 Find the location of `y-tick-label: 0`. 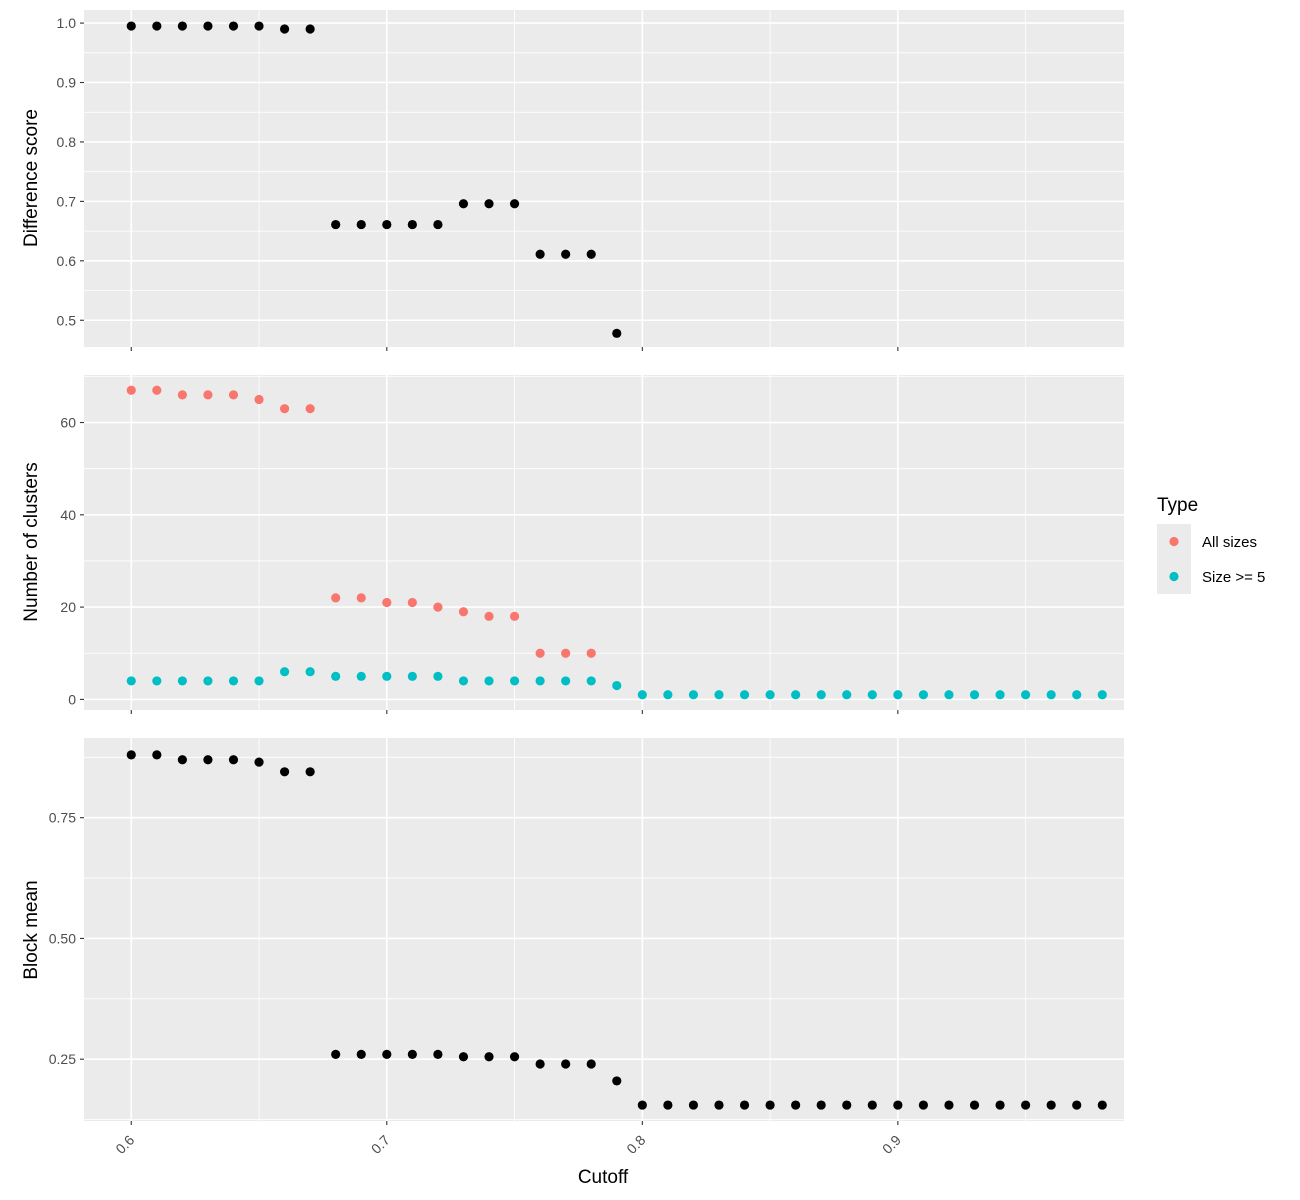

y-tick-label: 0 is located at coordinates (72, 699).